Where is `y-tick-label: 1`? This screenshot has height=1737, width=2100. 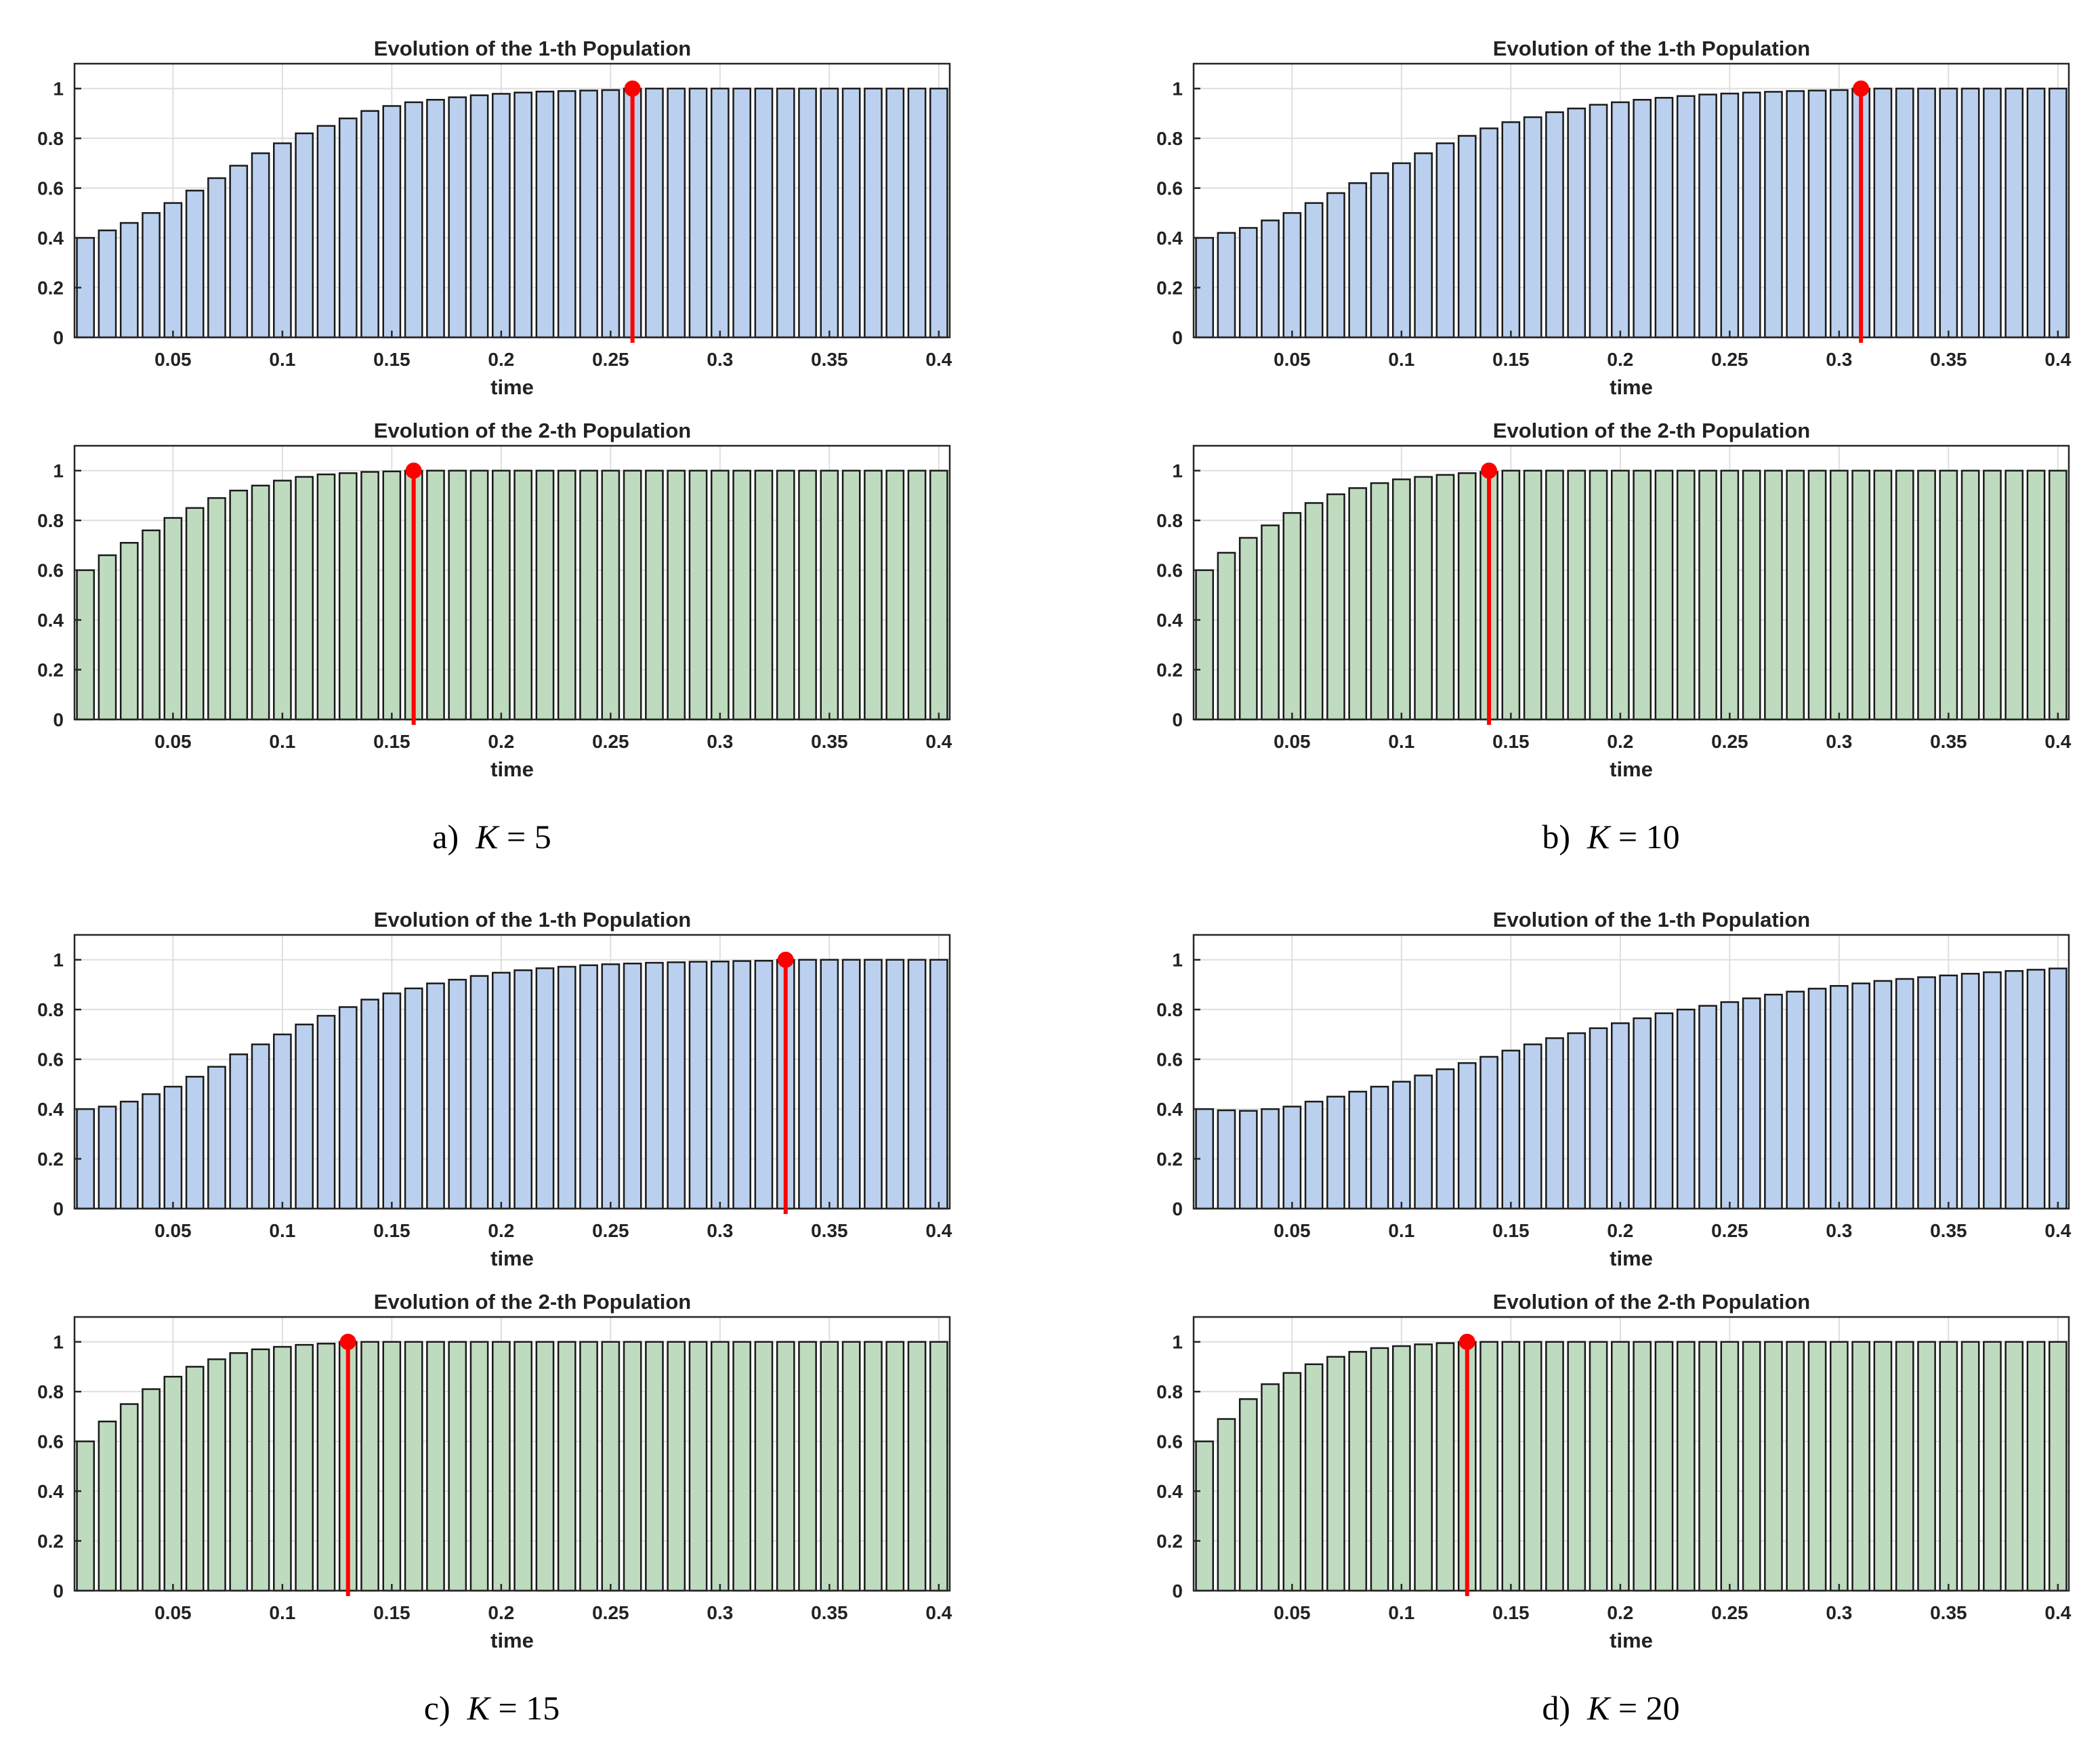 y-tick-label: 1 is located at coordinates (58, 89).